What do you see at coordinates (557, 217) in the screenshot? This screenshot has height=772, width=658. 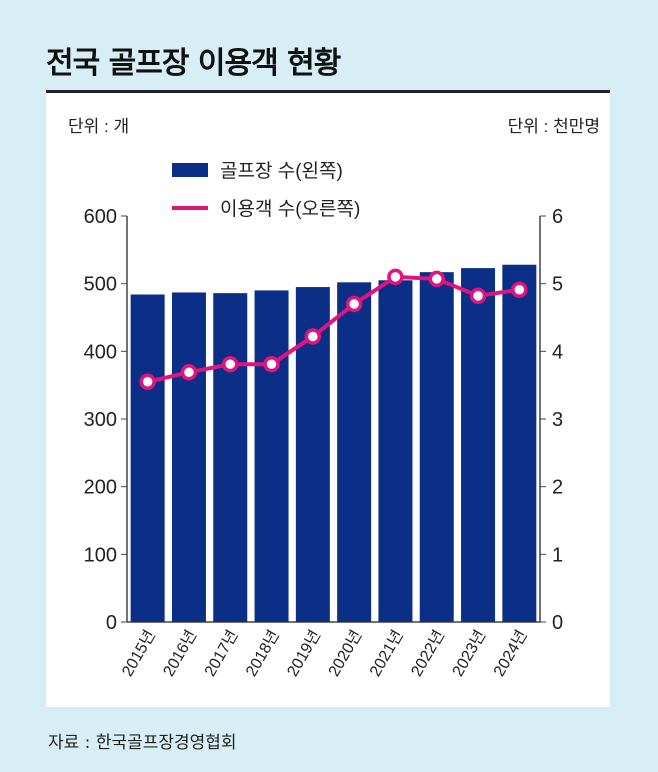 I see `right-tick-label: 6` at bounding box center [557, 217].